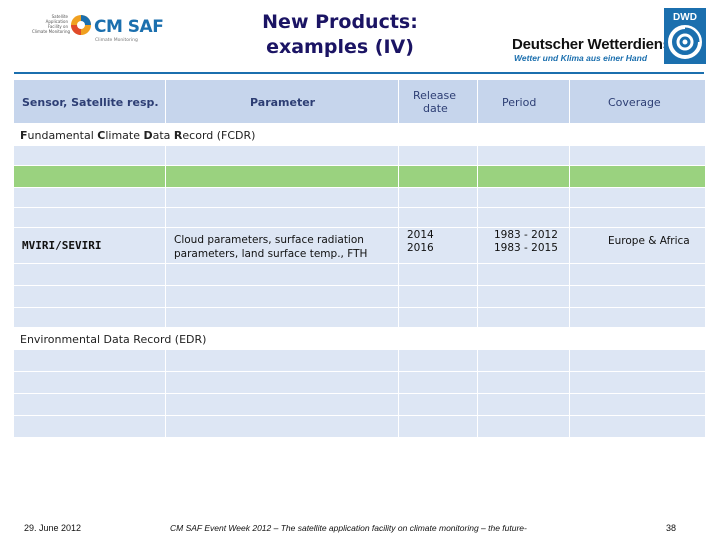 This screenshot has height=540, width=720. I want to click on row-period-1: 1983 - 2012, so click(526, 235).